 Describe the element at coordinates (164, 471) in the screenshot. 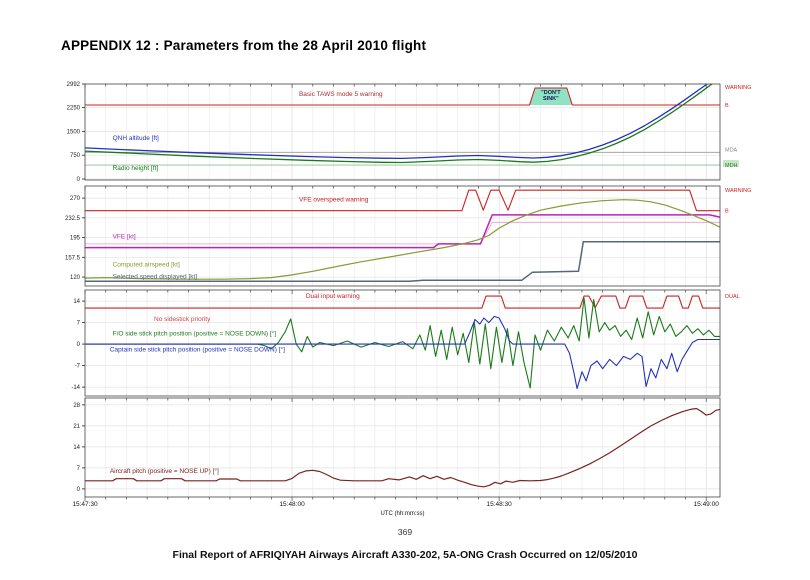

I see `label-aircraft-pitch: Aircraft pitch (positive = NOSE UP) [°]` at that location.